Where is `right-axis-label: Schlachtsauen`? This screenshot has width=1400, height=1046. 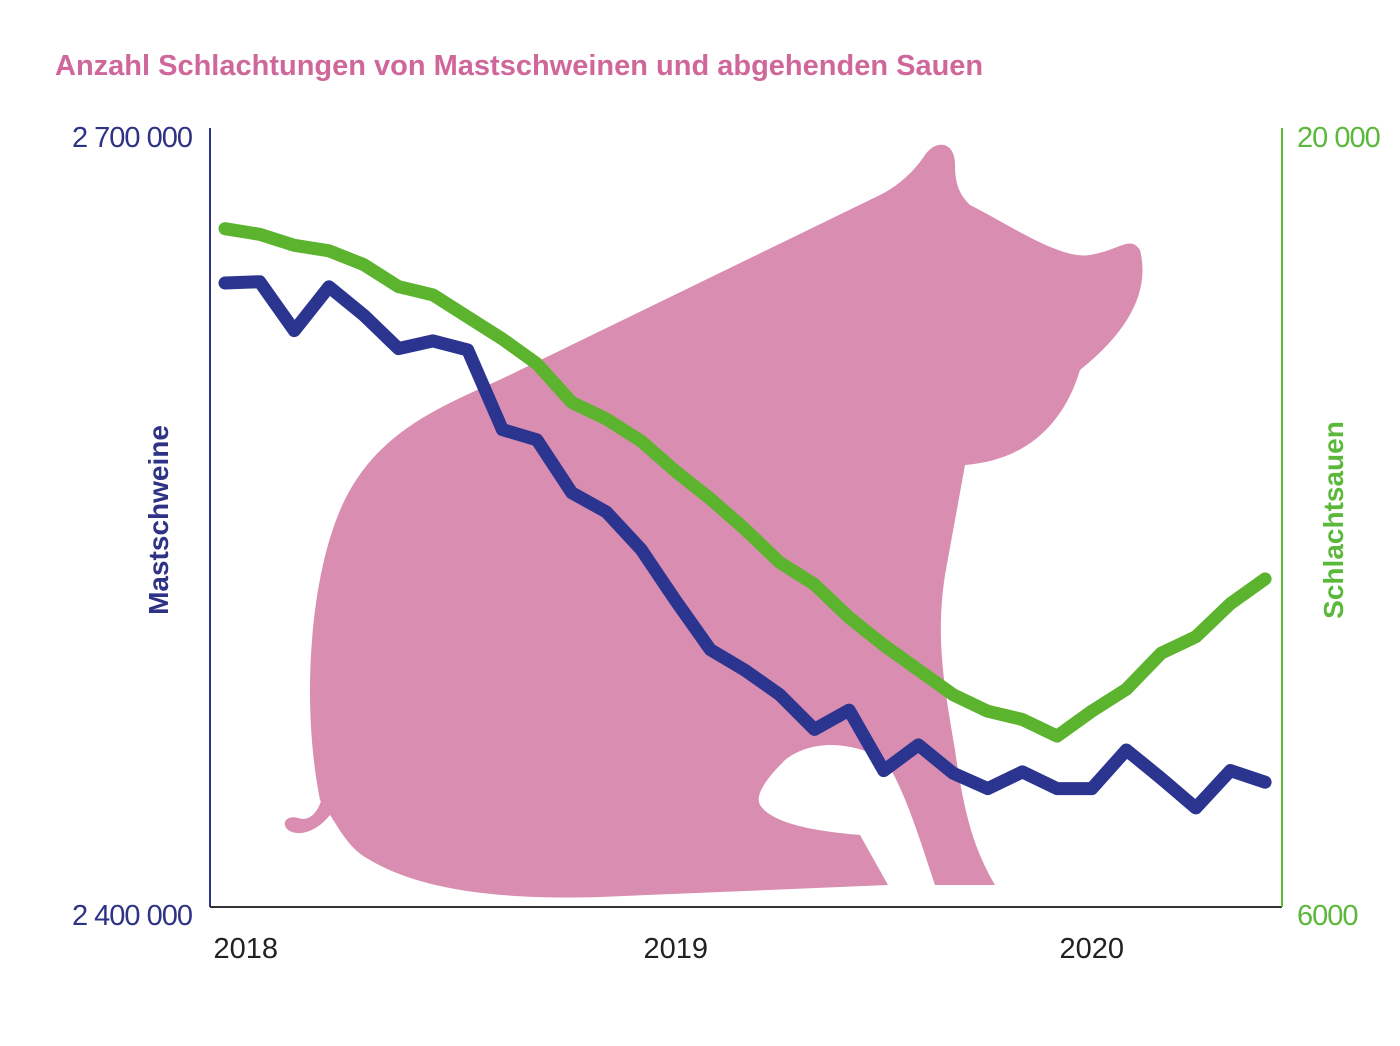
right-axis-label: Schlachtsauen is located at coordinates (1333, 520).